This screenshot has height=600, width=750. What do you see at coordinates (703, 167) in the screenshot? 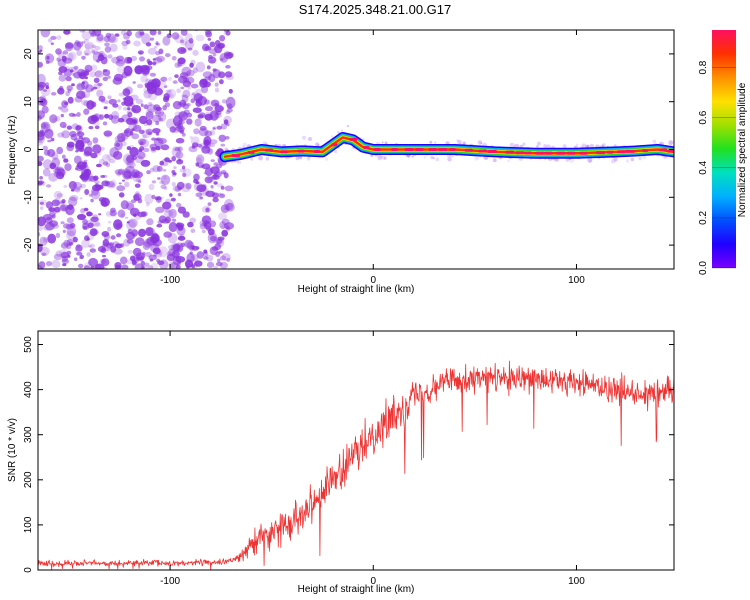
I see `colorbar-tick-label: 0.4` at bounding box center [703, 167].